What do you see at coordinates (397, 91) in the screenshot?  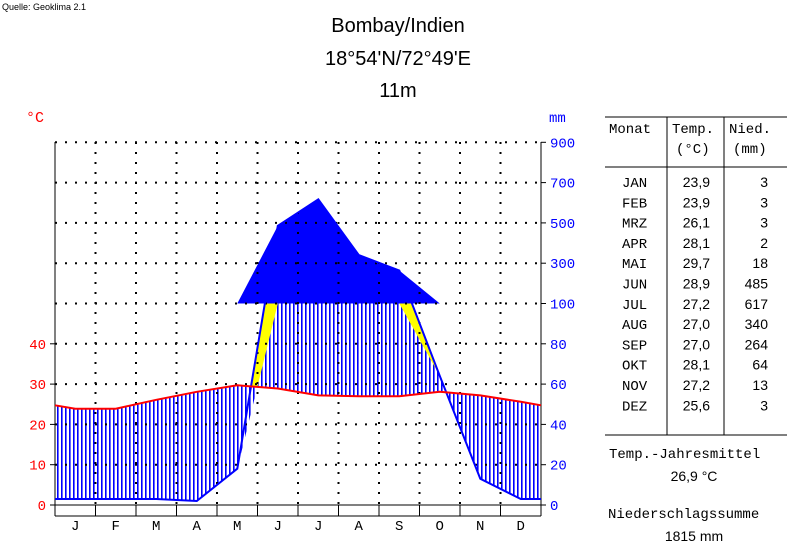 I see `station-elevation: 11m` at bounding box center [397, 91].